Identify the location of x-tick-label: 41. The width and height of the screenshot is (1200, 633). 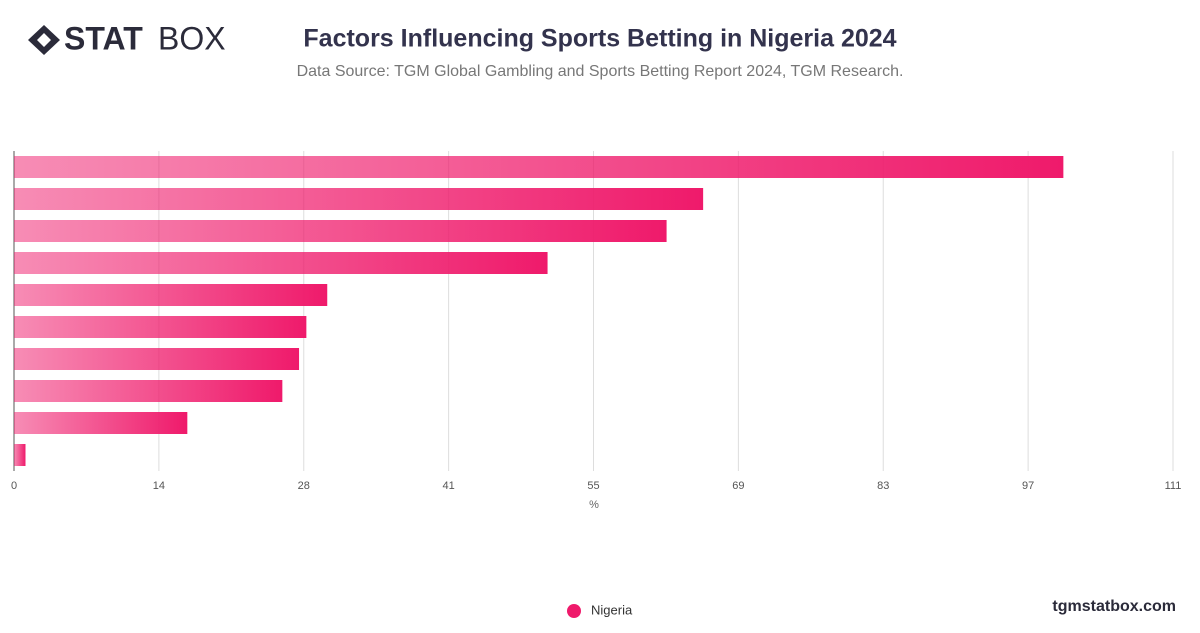
(449, 486).